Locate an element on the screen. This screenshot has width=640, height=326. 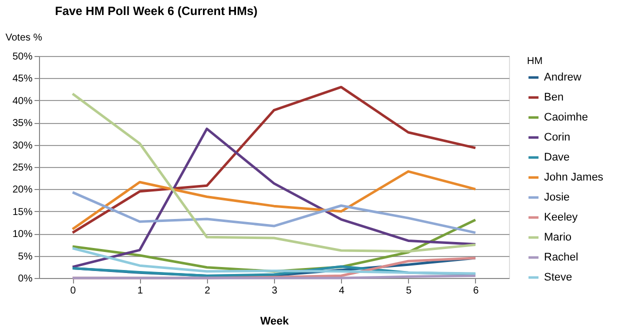
legend-label: John James is located at coordinates (574, 178).